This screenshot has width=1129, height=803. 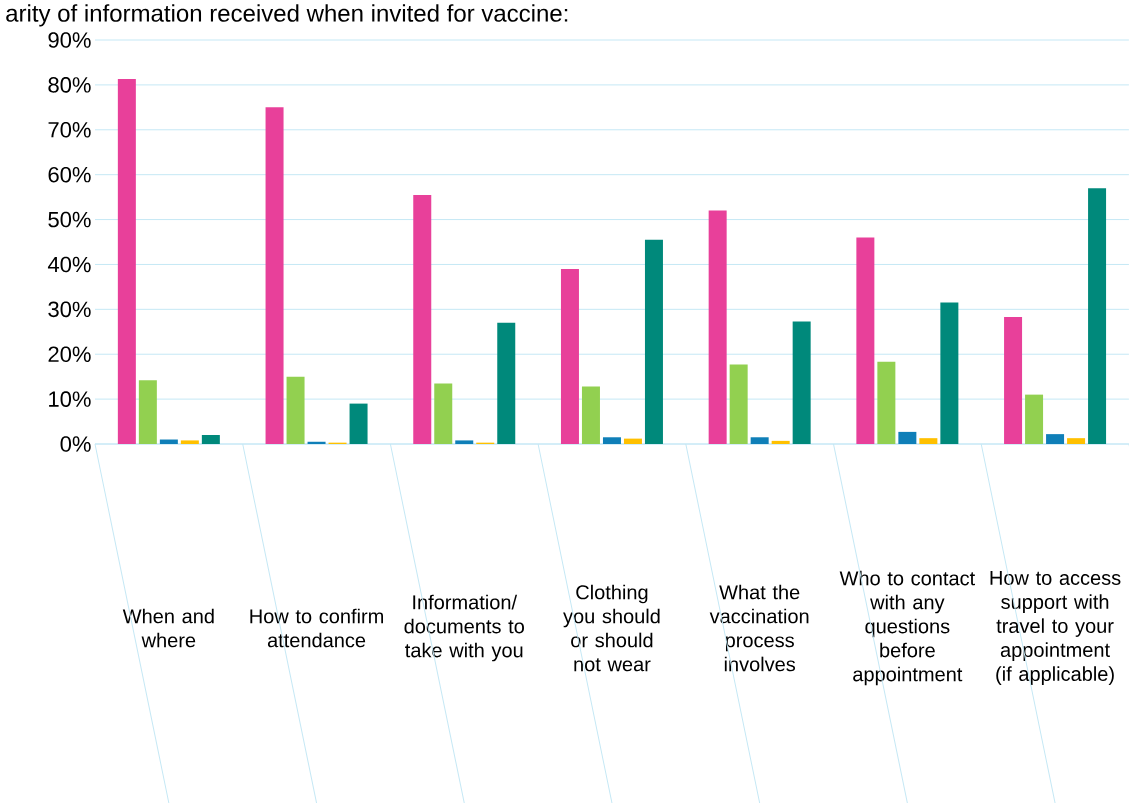 What do you see at coordinates (69, 264) in the screenshot?
I see `y-tick-label: 40%` at bounding box center [69, 264].